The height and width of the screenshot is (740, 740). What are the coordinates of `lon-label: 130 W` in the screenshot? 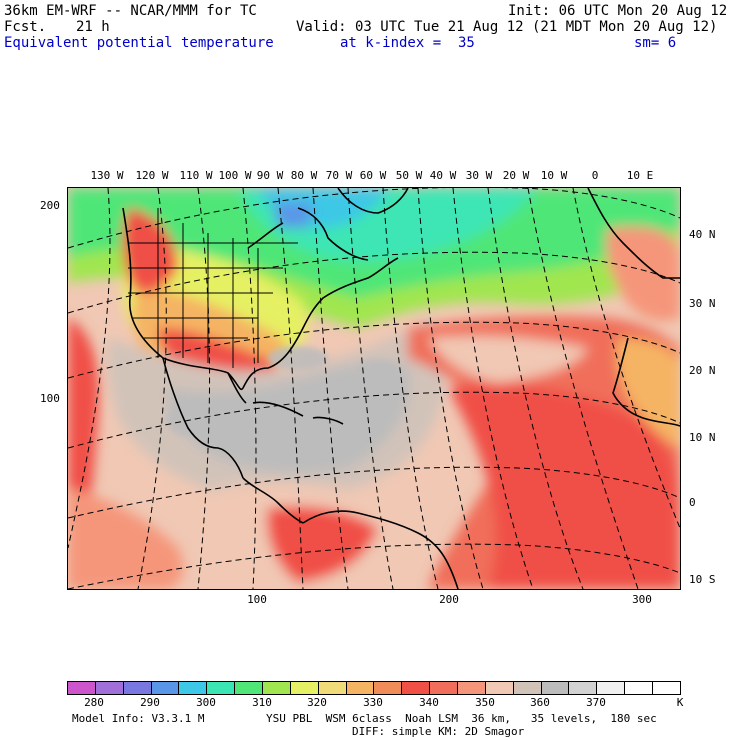 It's located at (107, 175).